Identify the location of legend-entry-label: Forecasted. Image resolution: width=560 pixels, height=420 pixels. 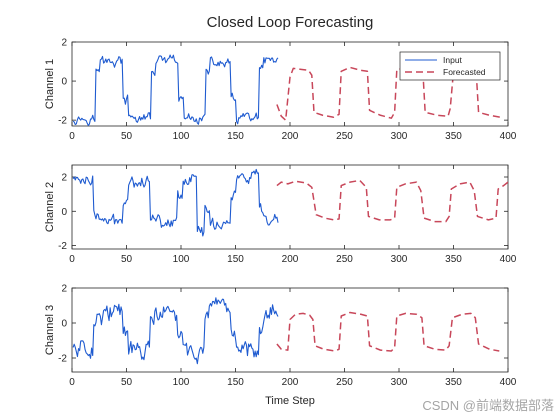
(464, 72).